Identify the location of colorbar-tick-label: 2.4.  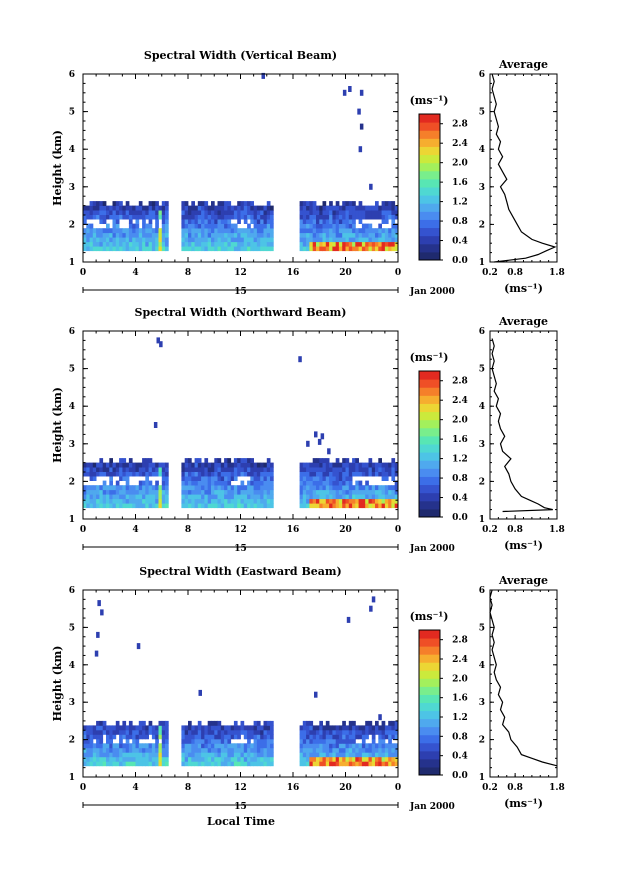
(460, 660).